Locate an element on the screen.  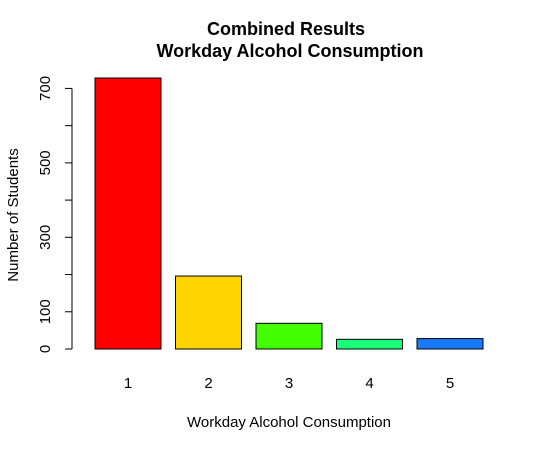
y-tick-label: 500 is located at coordinates (45, 162).